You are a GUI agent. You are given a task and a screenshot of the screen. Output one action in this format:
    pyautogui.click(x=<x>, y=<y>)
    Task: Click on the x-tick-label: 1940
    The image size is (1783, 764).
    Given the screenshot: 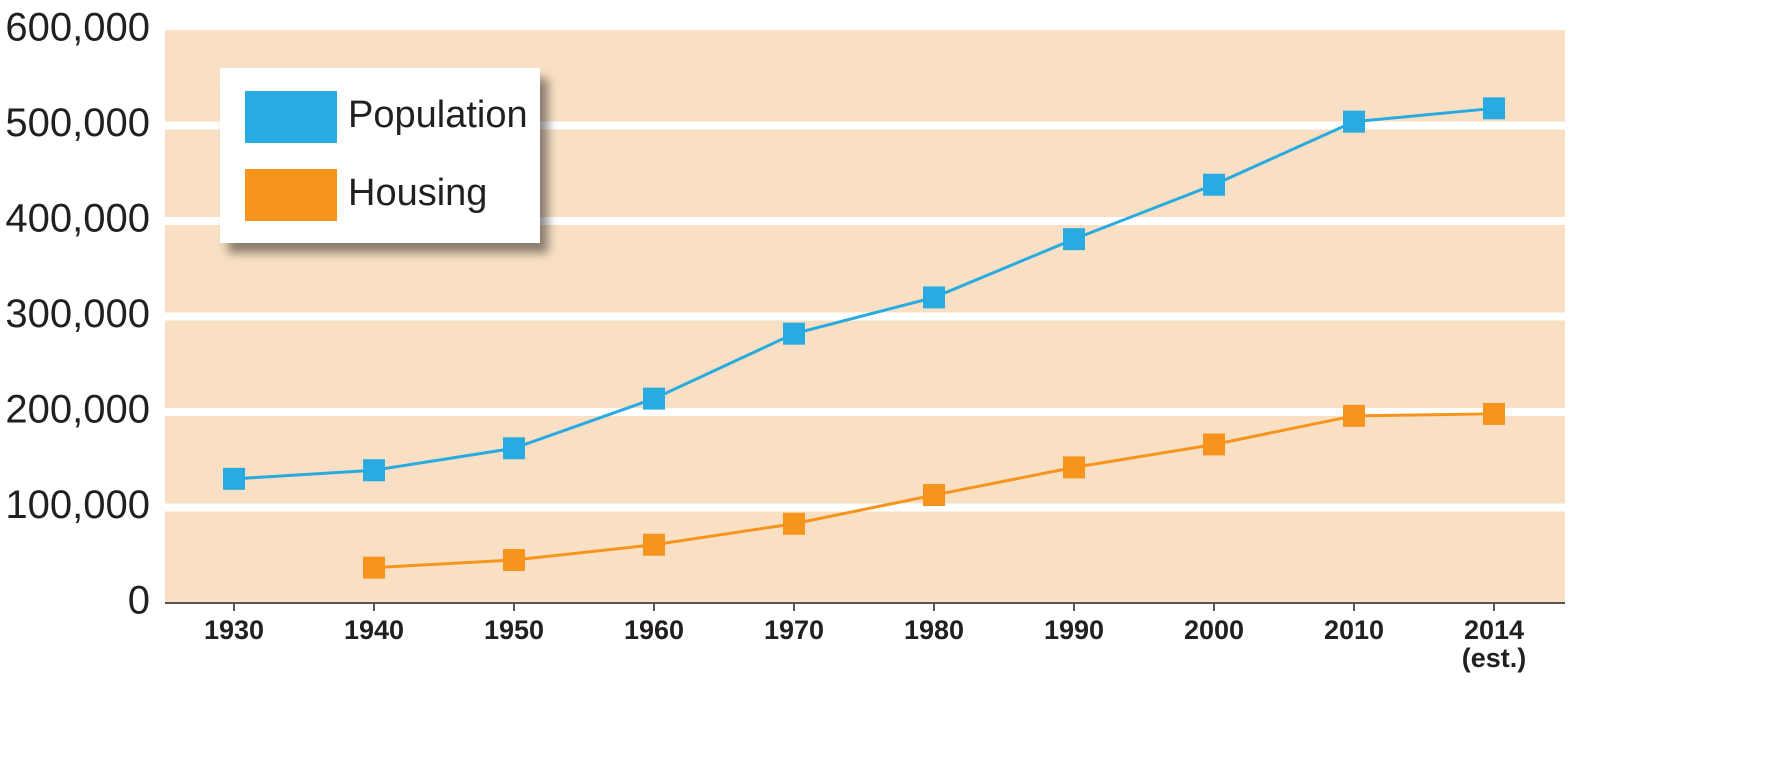 What is the action you would take?
    pyautogui.click(x=374, y=630)
    